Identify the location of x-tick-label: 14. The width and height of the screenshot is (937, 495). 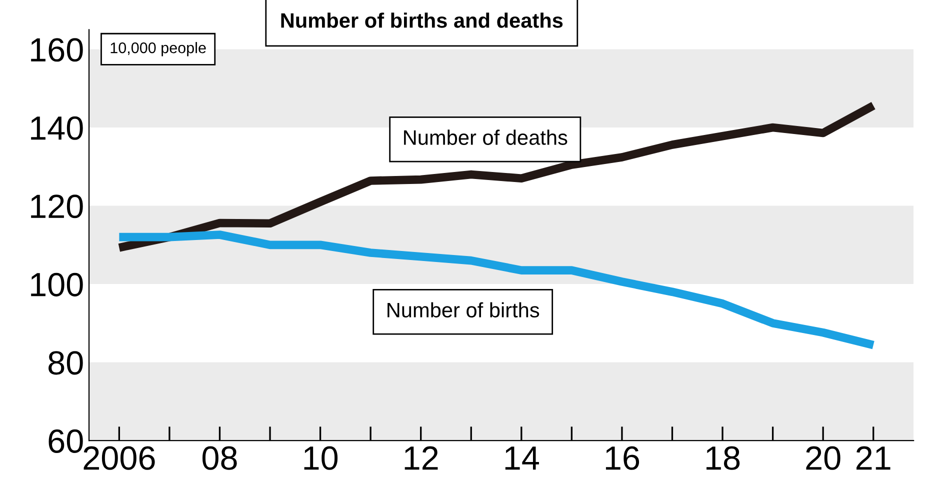
(522, 458).